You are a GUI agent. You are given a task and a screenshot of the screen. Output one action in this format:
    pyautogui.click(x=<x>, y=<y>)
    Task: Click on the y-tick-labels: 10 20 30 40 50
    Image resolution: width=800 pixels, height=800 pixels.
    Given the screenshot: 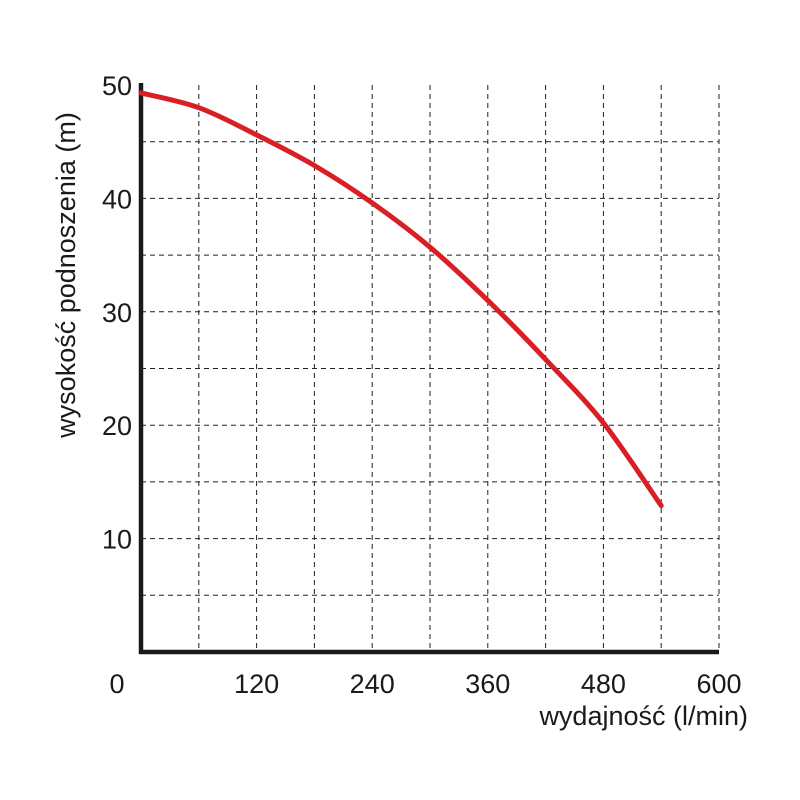 What is the action you would take?
    pyautogui.click(x=117, y=313)
    